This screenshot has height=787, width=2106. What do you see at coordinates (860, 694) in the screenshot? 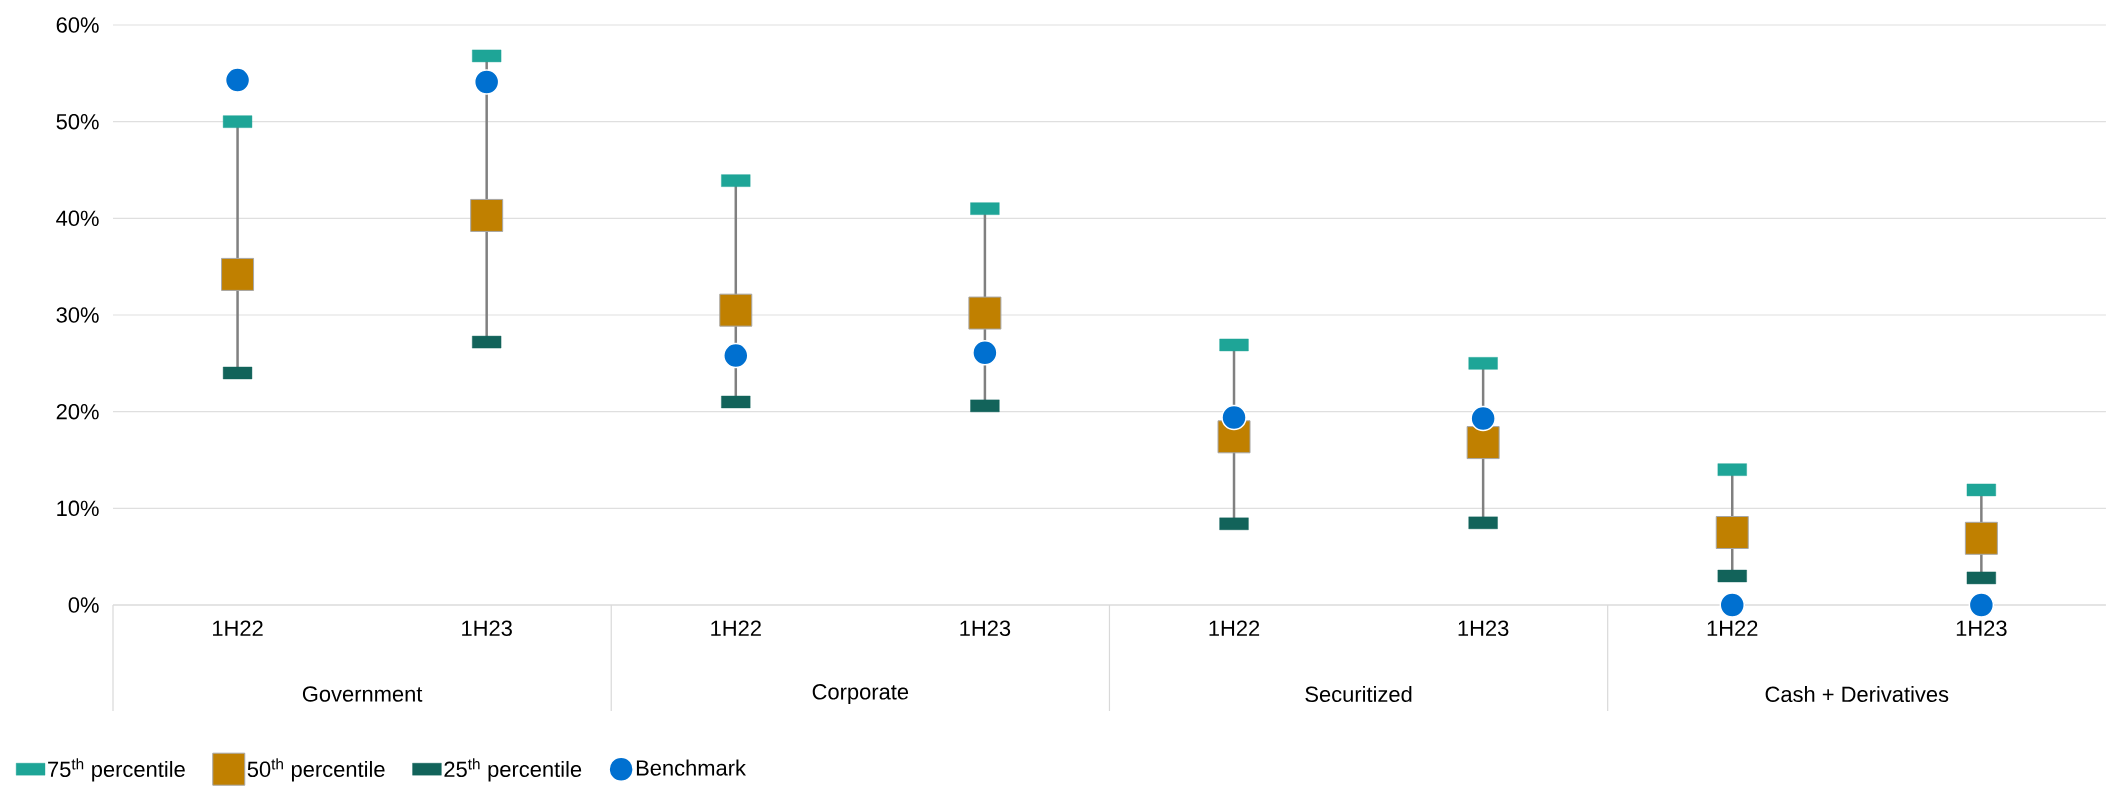
I see `text: Corporate` at bounding box center [860, 694].